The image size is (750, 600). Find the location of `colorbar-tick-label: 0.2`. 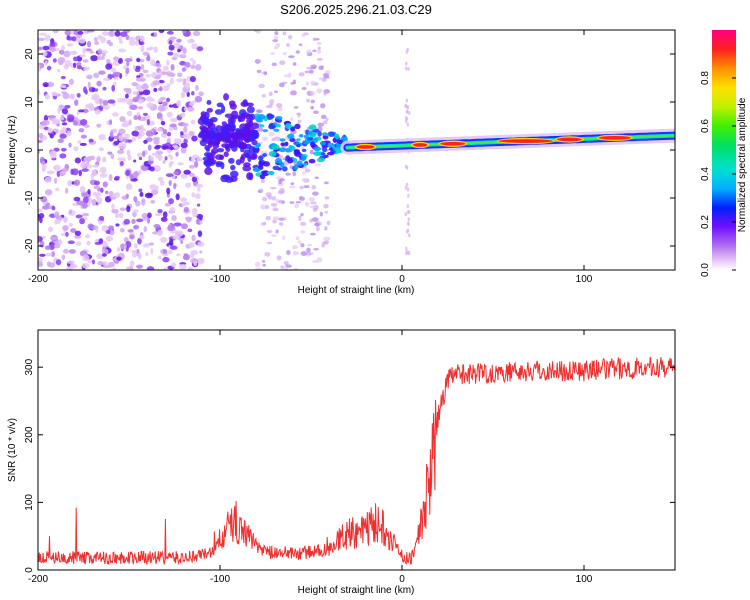

colorbar-tick-label: 0.2 is located at coordinates (705, 222).